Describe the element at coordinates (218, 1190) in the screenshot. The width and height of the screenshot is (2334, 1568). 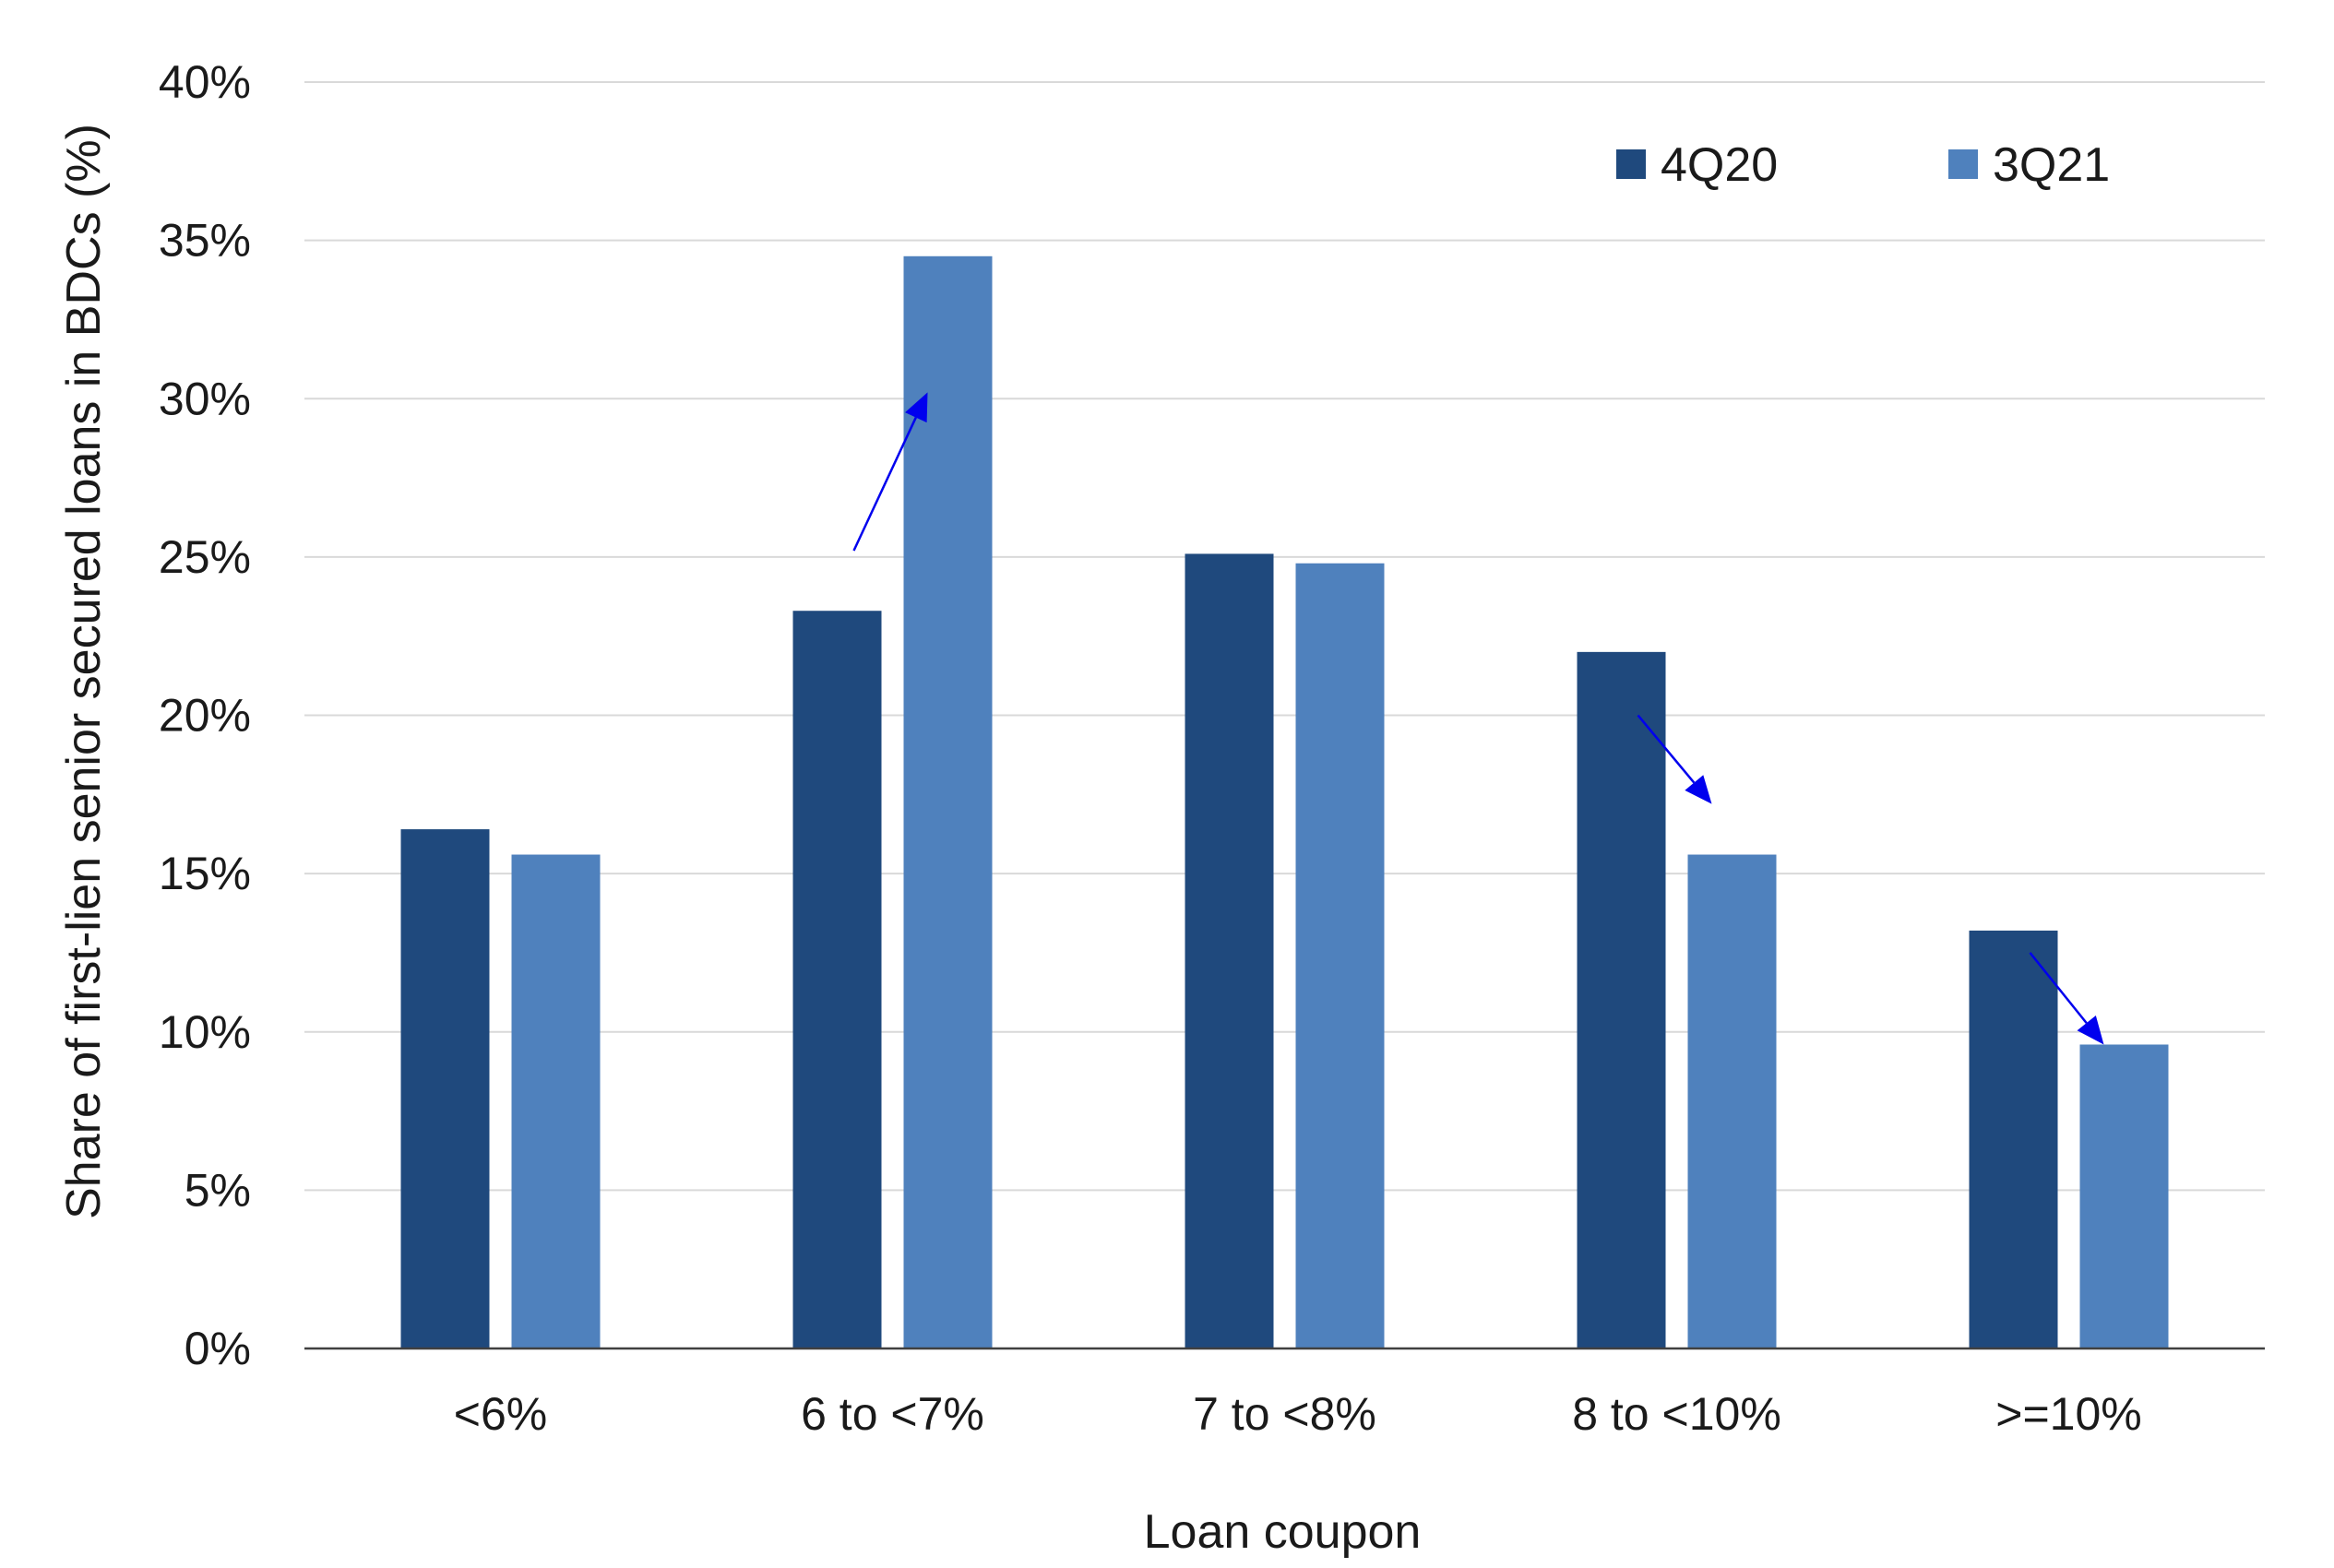
I see `y-tick-label: 5%` at that location.